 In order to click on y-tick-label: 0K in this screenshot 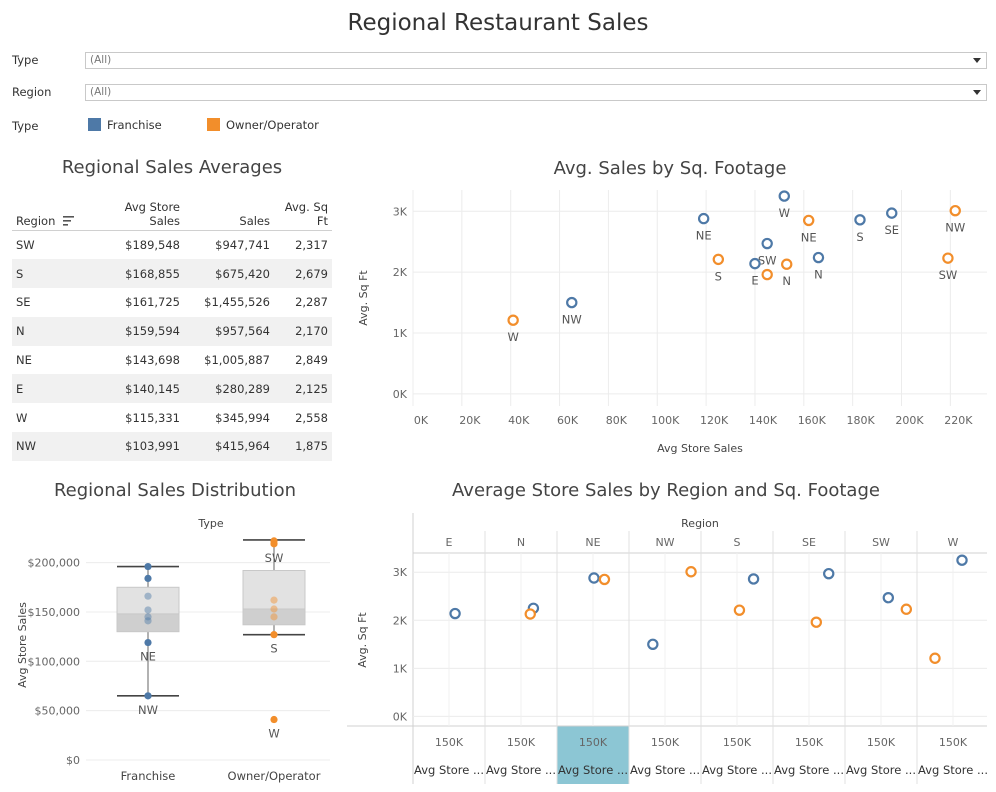, I will do `click(400, 394)`.